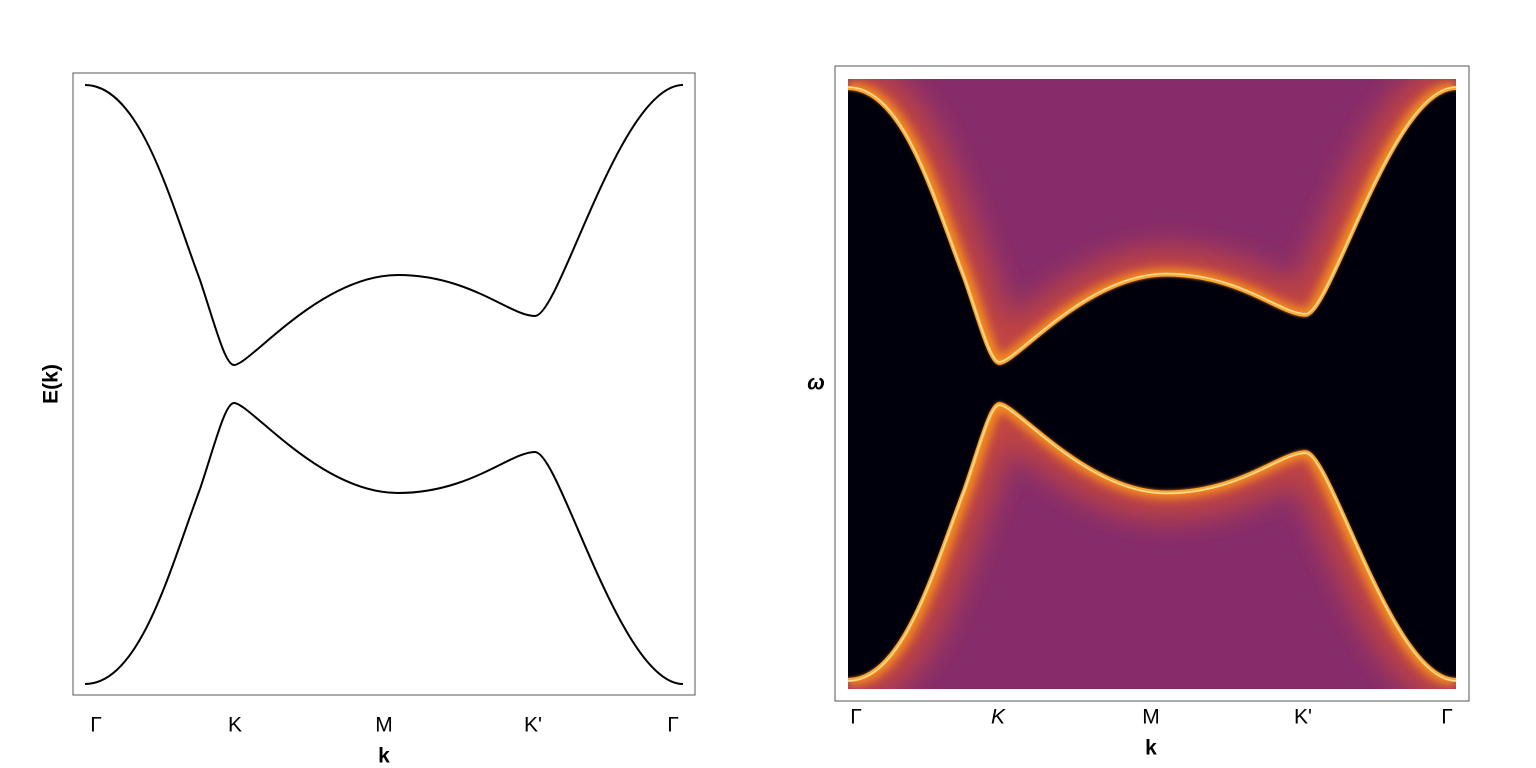 Image resolution: width=1536 pixels, height=768 pixels. I want to click on y-axis-label: ω, so click(816, 383).